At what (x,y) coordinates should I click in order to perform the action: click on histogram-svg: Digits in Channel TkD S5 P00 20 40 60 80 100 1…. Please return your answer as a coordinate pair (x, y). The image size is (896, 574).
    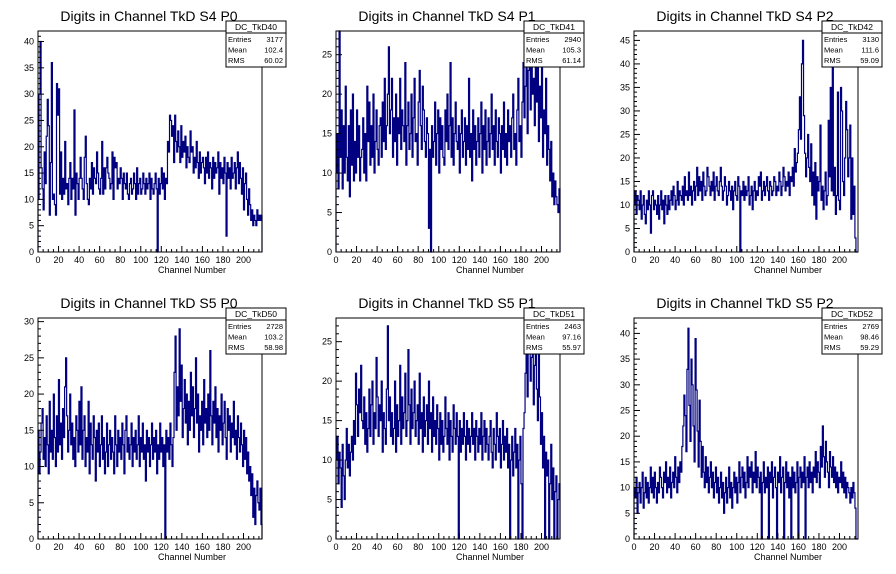
    Looking at the image, I should click on (155, 428).